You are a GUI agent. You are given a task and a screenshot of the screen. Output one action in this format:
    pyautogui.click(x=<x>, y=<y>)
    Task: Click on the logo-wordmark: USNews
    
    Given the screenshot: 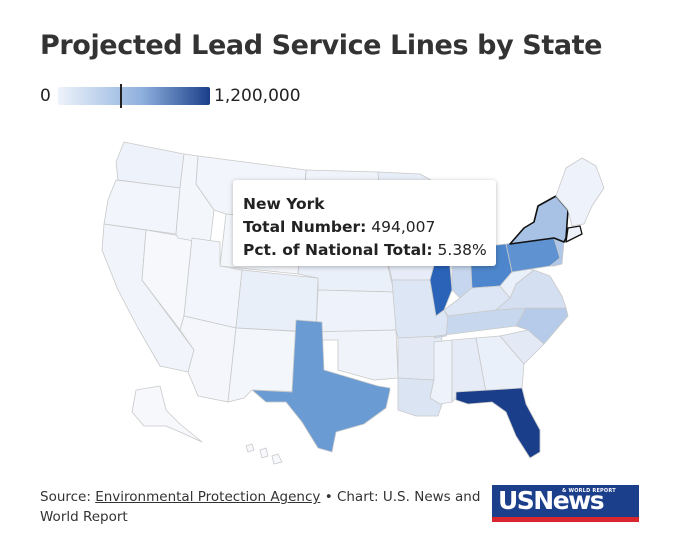 What is the action you would take?
    pyautogui.click(x=551, y=500)
    